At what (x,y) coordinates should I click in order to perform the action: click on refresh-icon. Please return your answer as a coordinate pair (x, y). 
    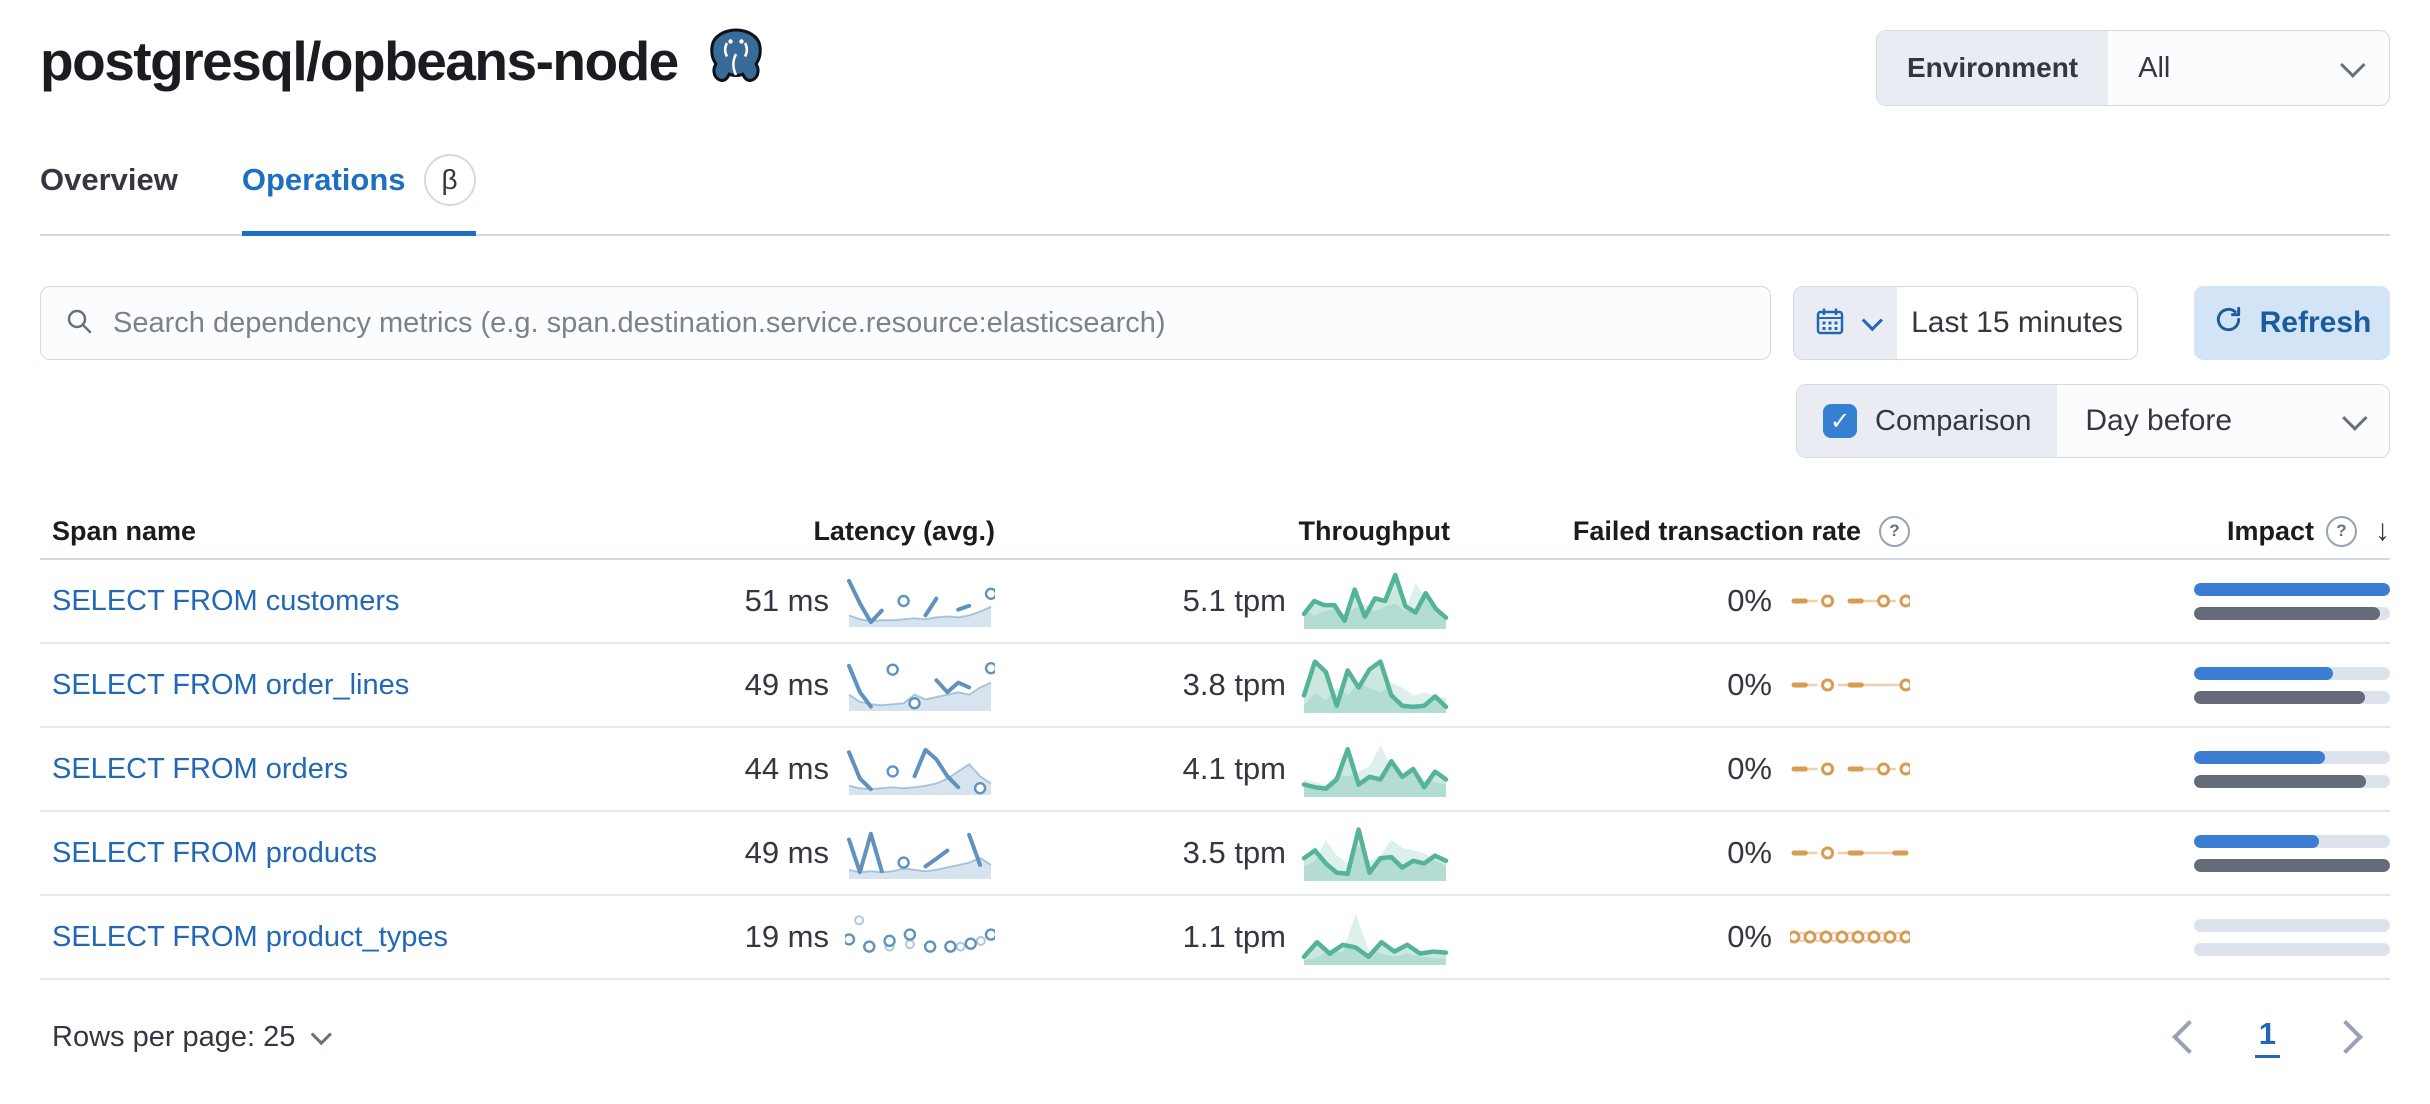
    Looking at the image, I should click on (2228, 323).